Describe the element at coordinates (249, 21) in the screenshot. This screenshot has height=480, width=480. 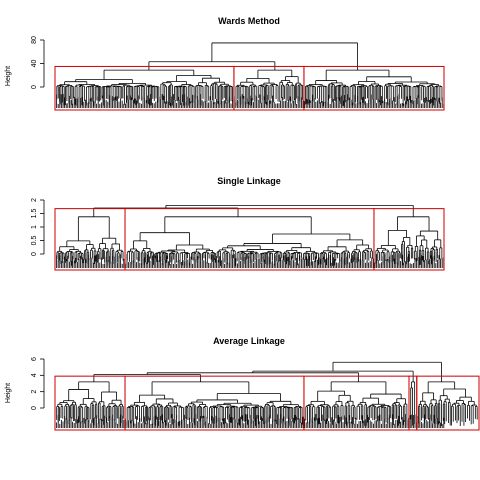
I see `chart-title-wards: Wards Method` at that location.